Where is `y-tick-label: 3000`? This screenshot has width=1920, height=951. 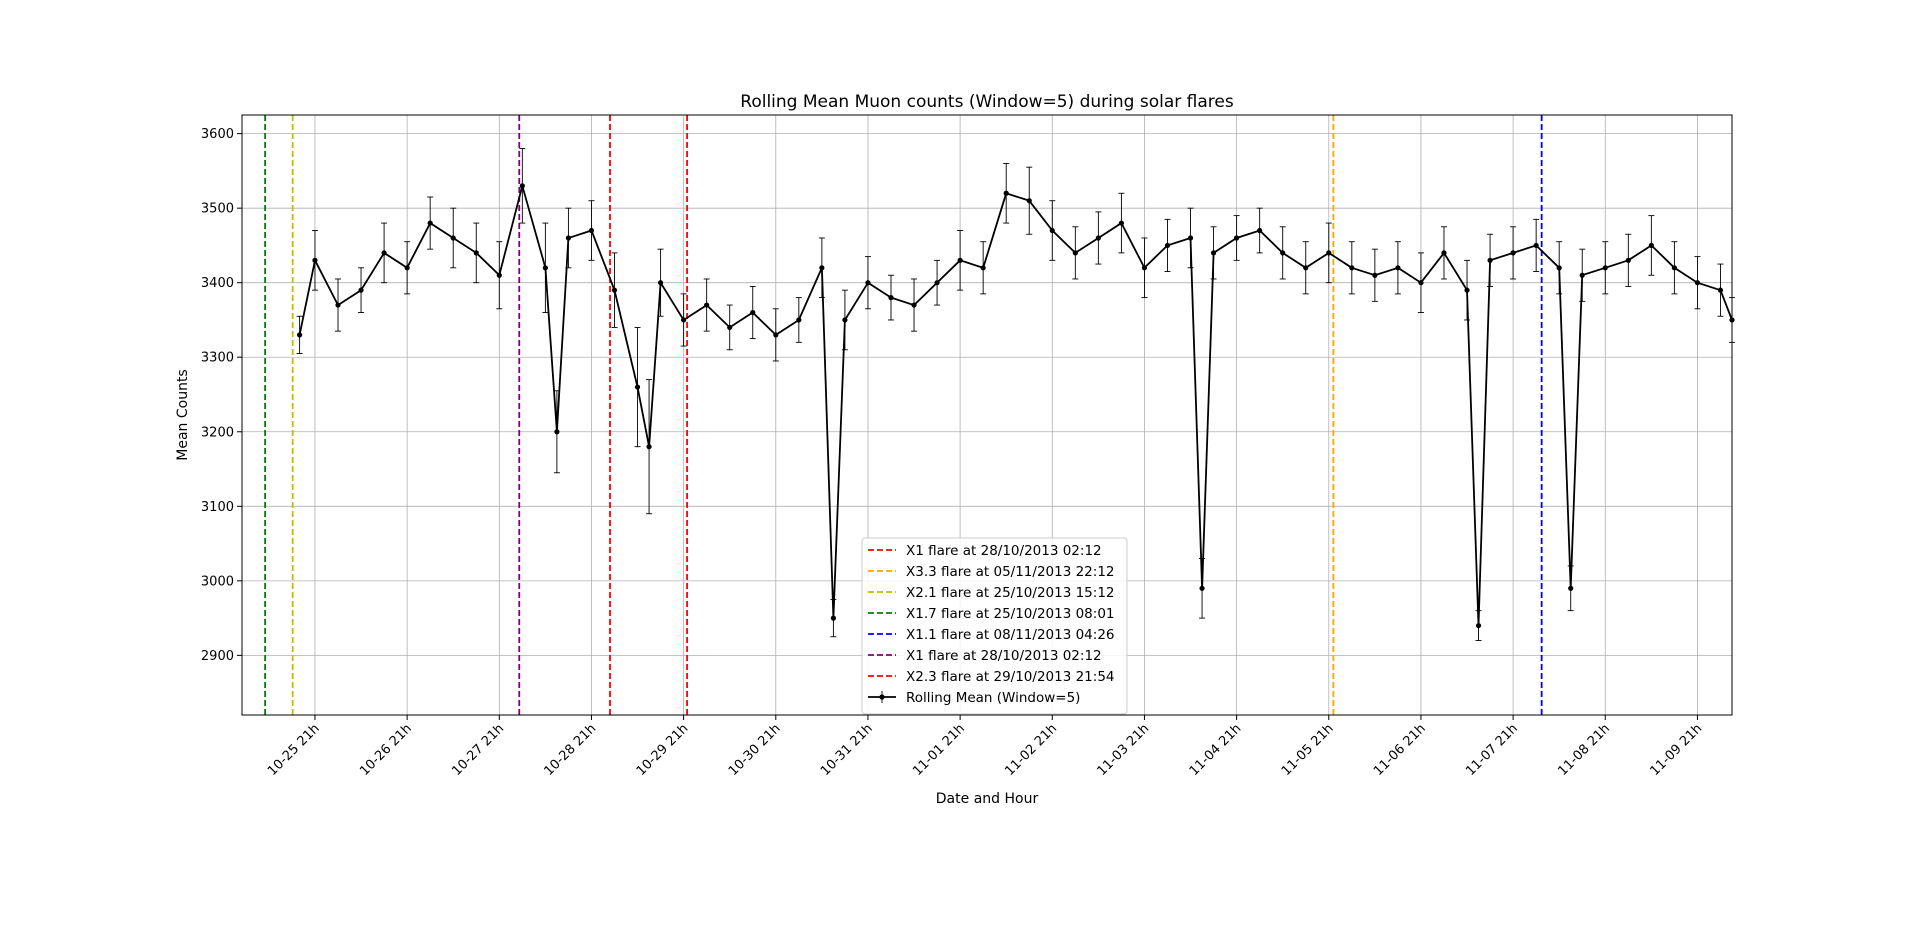
y-tick-label: 3000 is located at coordinates (217, 581).